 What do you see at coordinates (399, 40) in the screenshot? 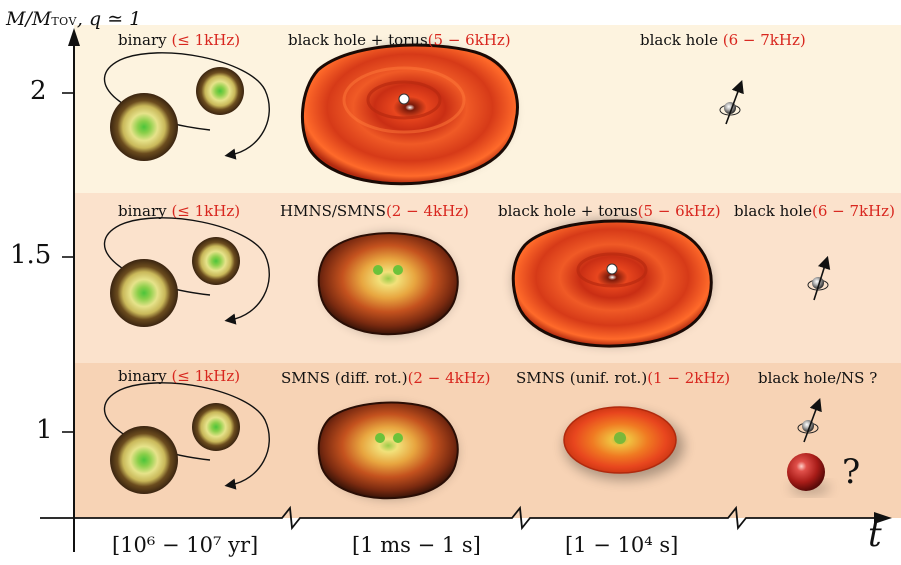
I see `label-torus-mass-2: black hole + torus(5 − 6kHz)` at bounding box center [399, 40].